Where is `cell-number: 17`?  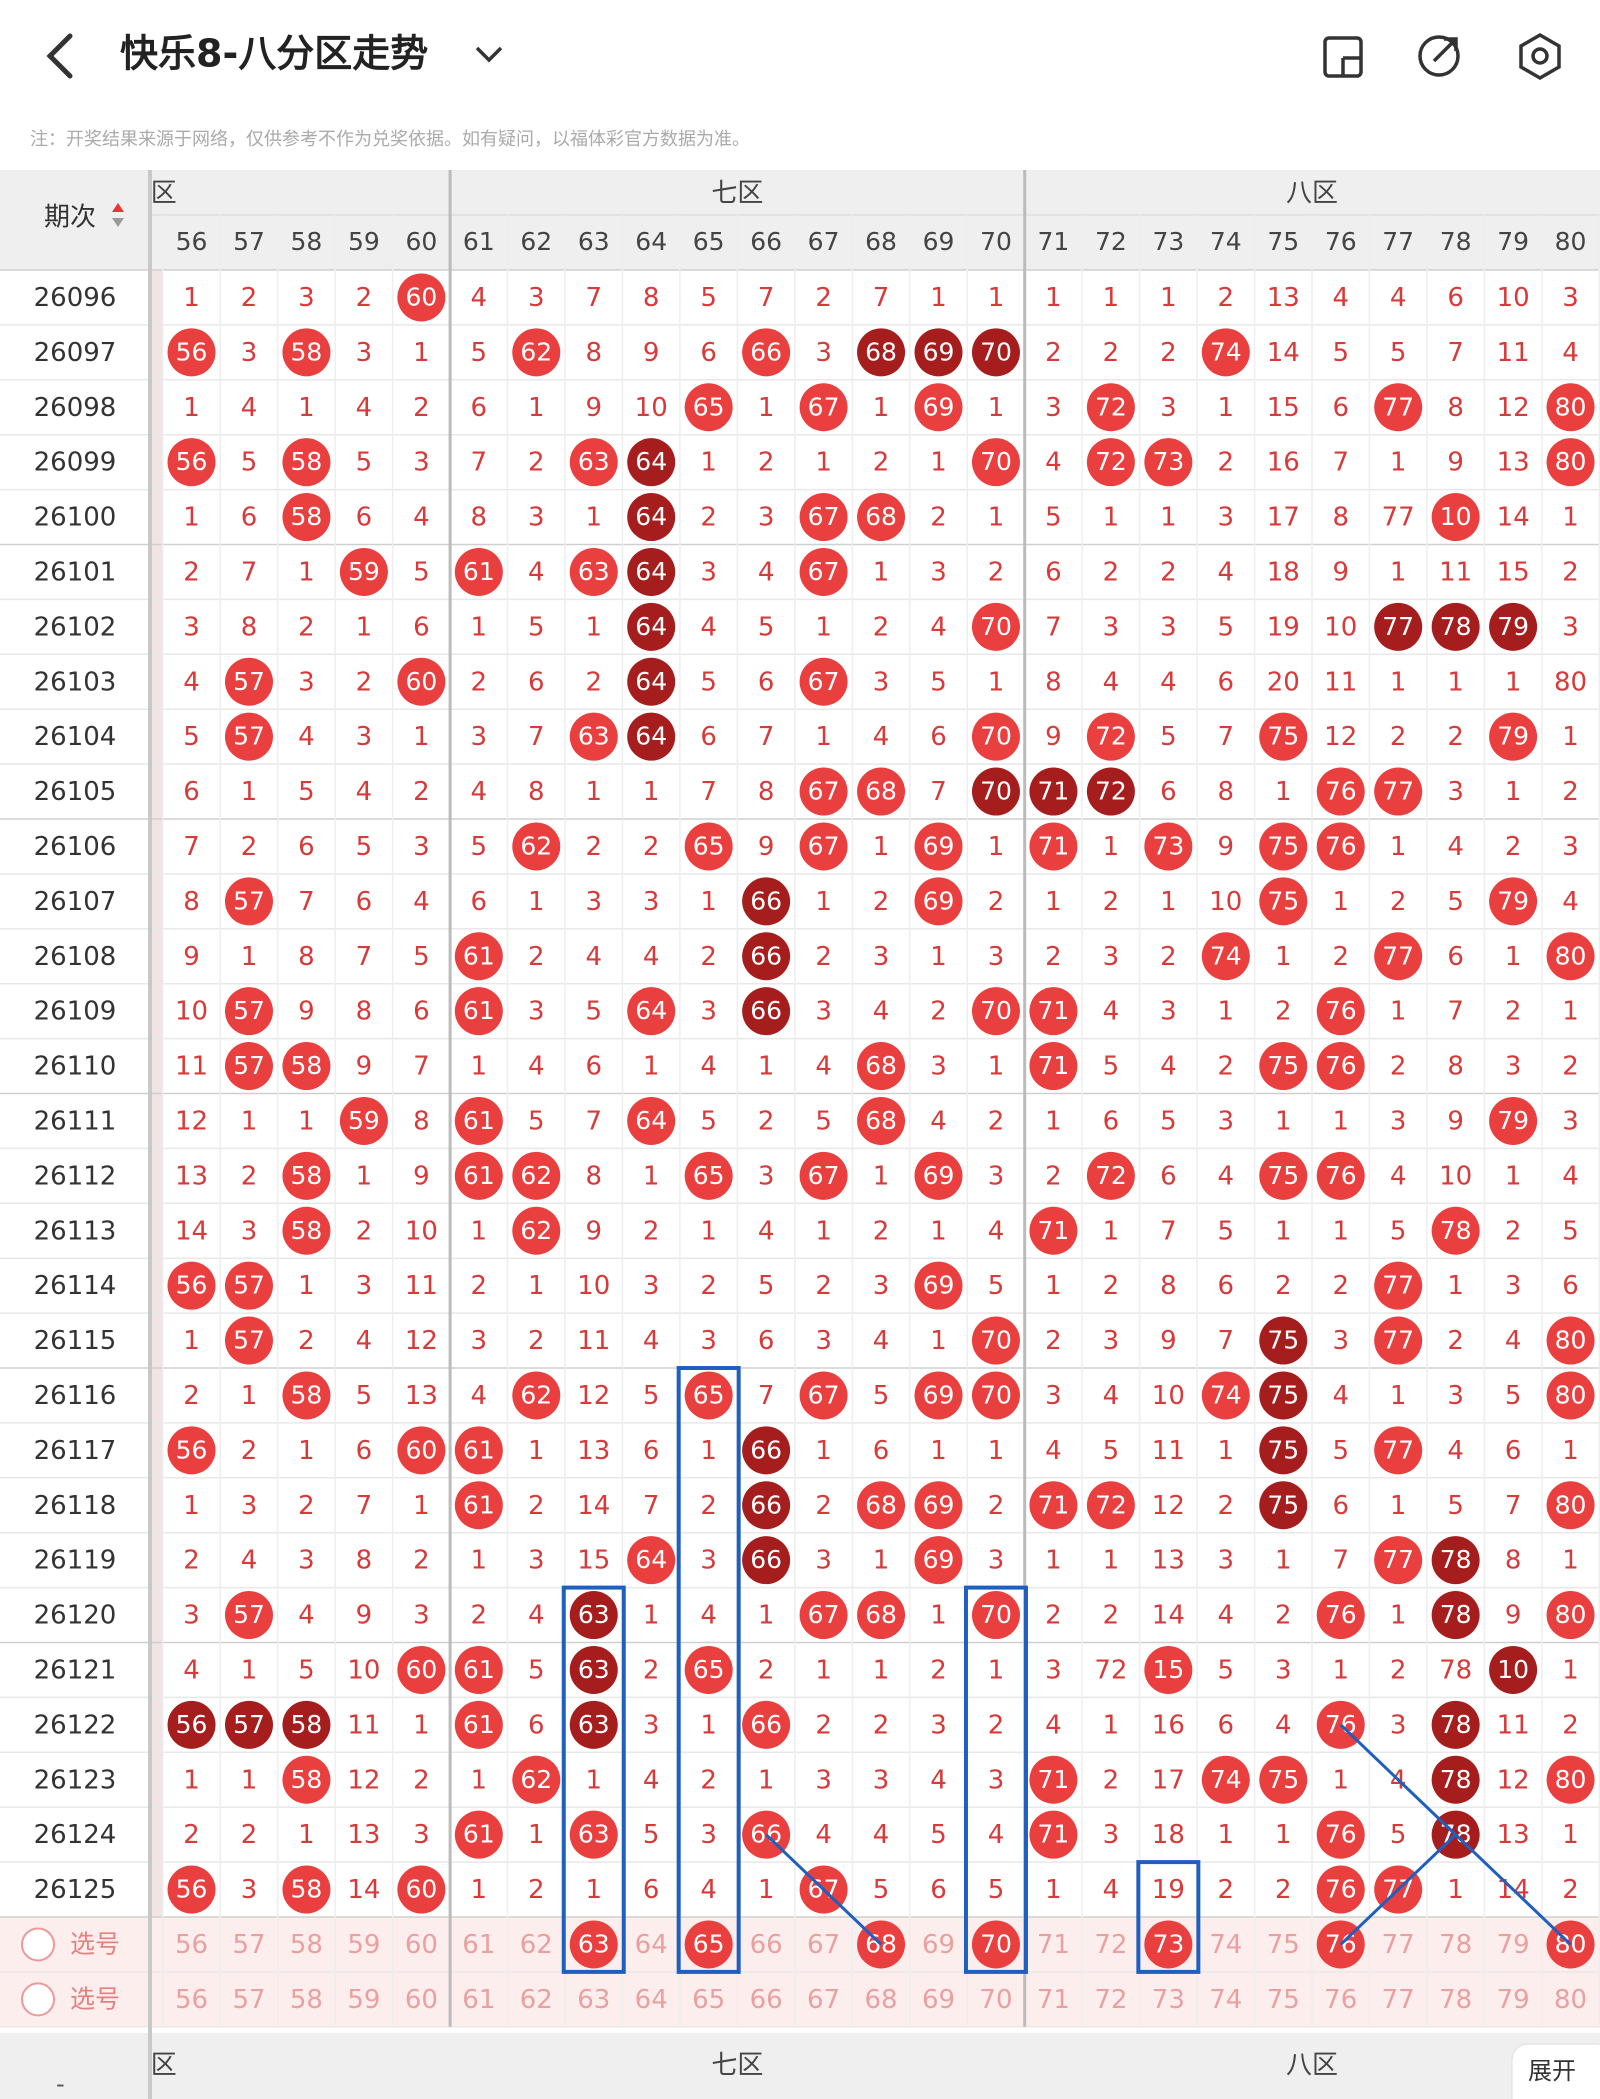
cell-number: 17 is located at coordinates (1168, 1780).